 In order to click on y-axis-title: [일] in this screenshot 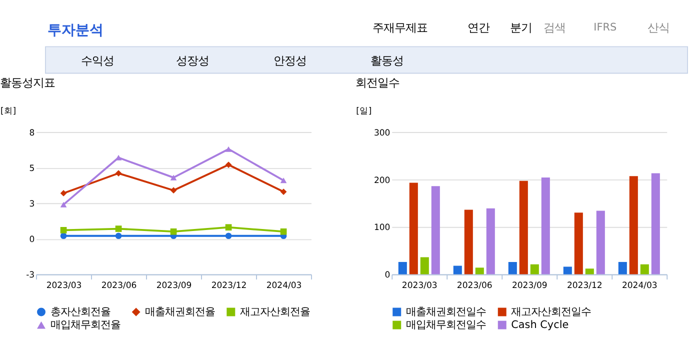, I will do `click(364, 111)`.